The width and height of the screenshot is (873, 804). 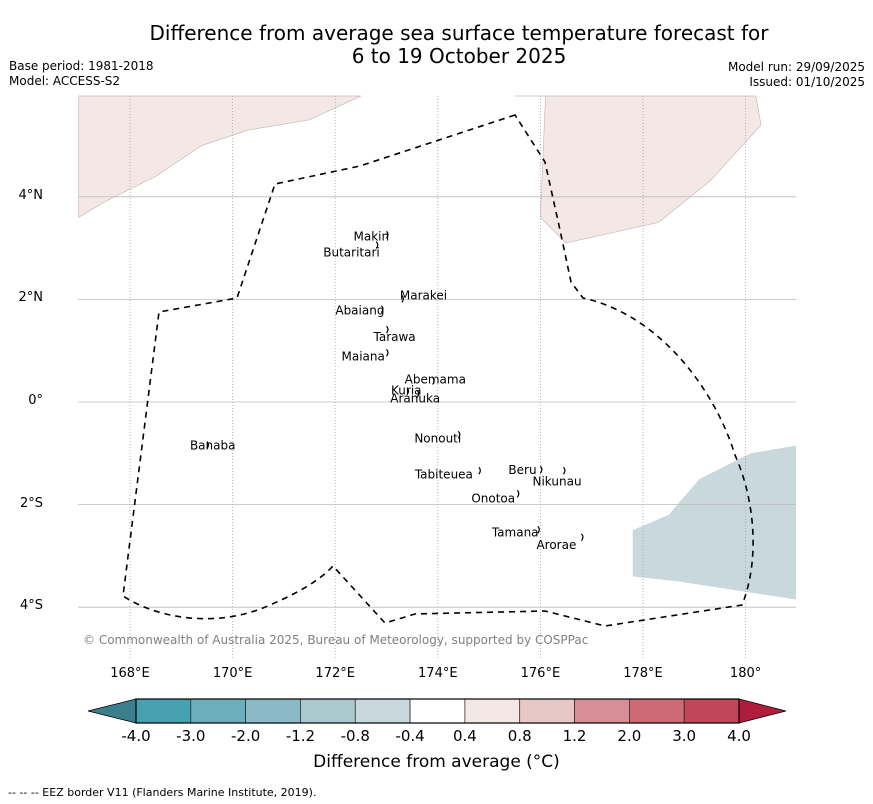 I want to click on island-label: Kuria, so click(x=406, y=391).